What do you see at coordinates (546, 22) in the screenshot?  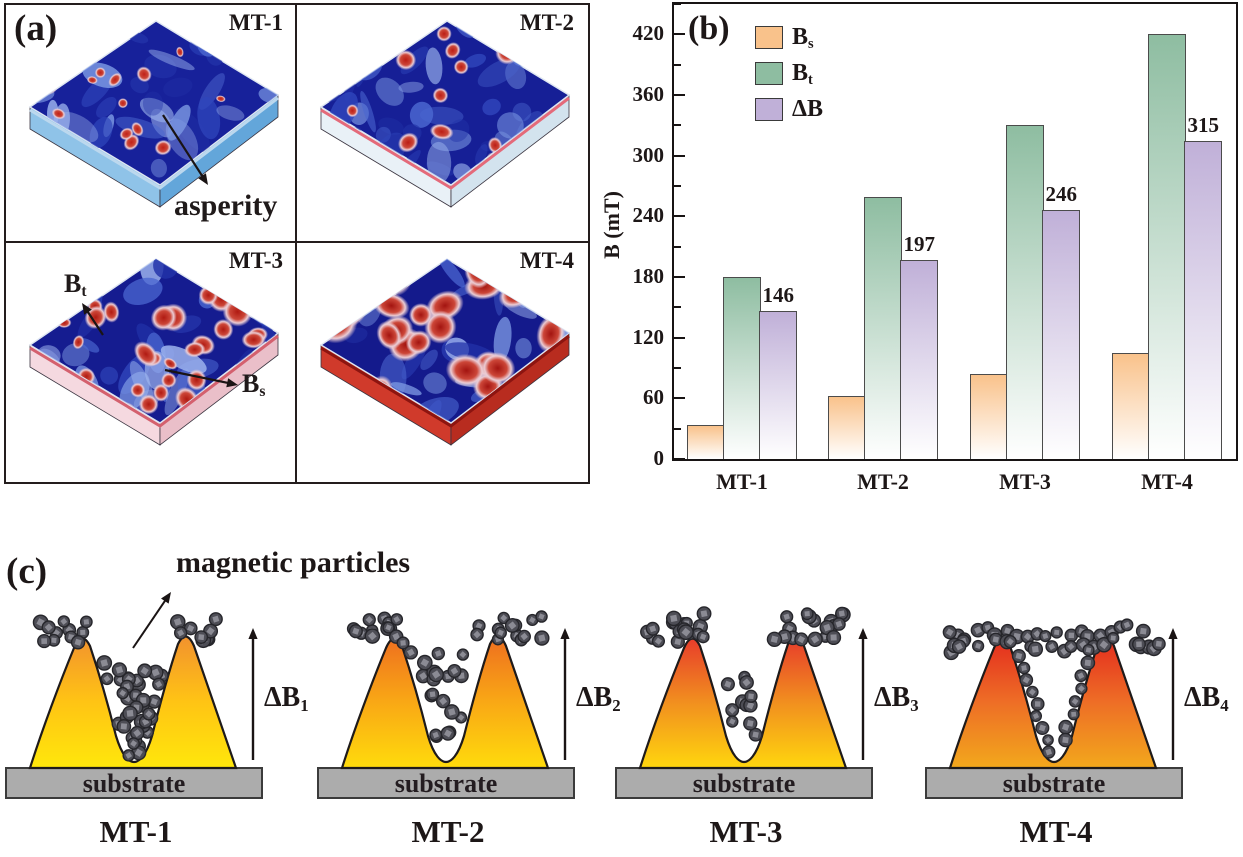 I see `surface-tag-MT-2: MT-2` at bounding box center [546, 22].